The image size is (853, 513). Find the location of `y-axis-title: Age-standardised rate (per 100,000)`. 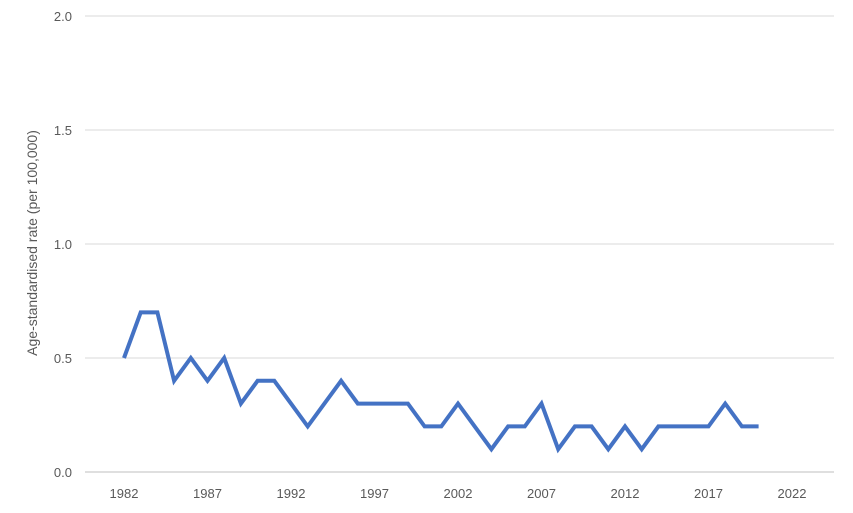

y-axis-title: Age-standardised rate (per 100,000) is located at coordinates (32, 243).